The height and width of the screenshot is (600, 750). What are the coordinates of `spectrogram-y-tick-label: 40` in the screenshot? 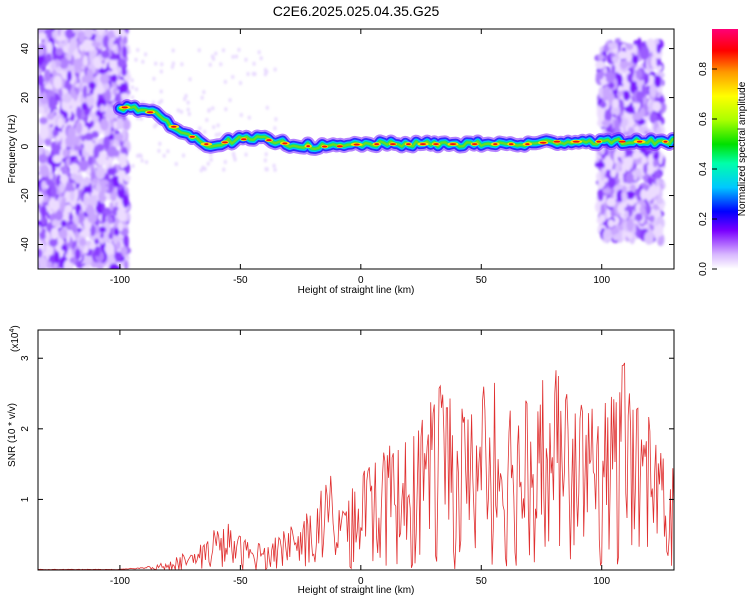 It's located at (25, 49).